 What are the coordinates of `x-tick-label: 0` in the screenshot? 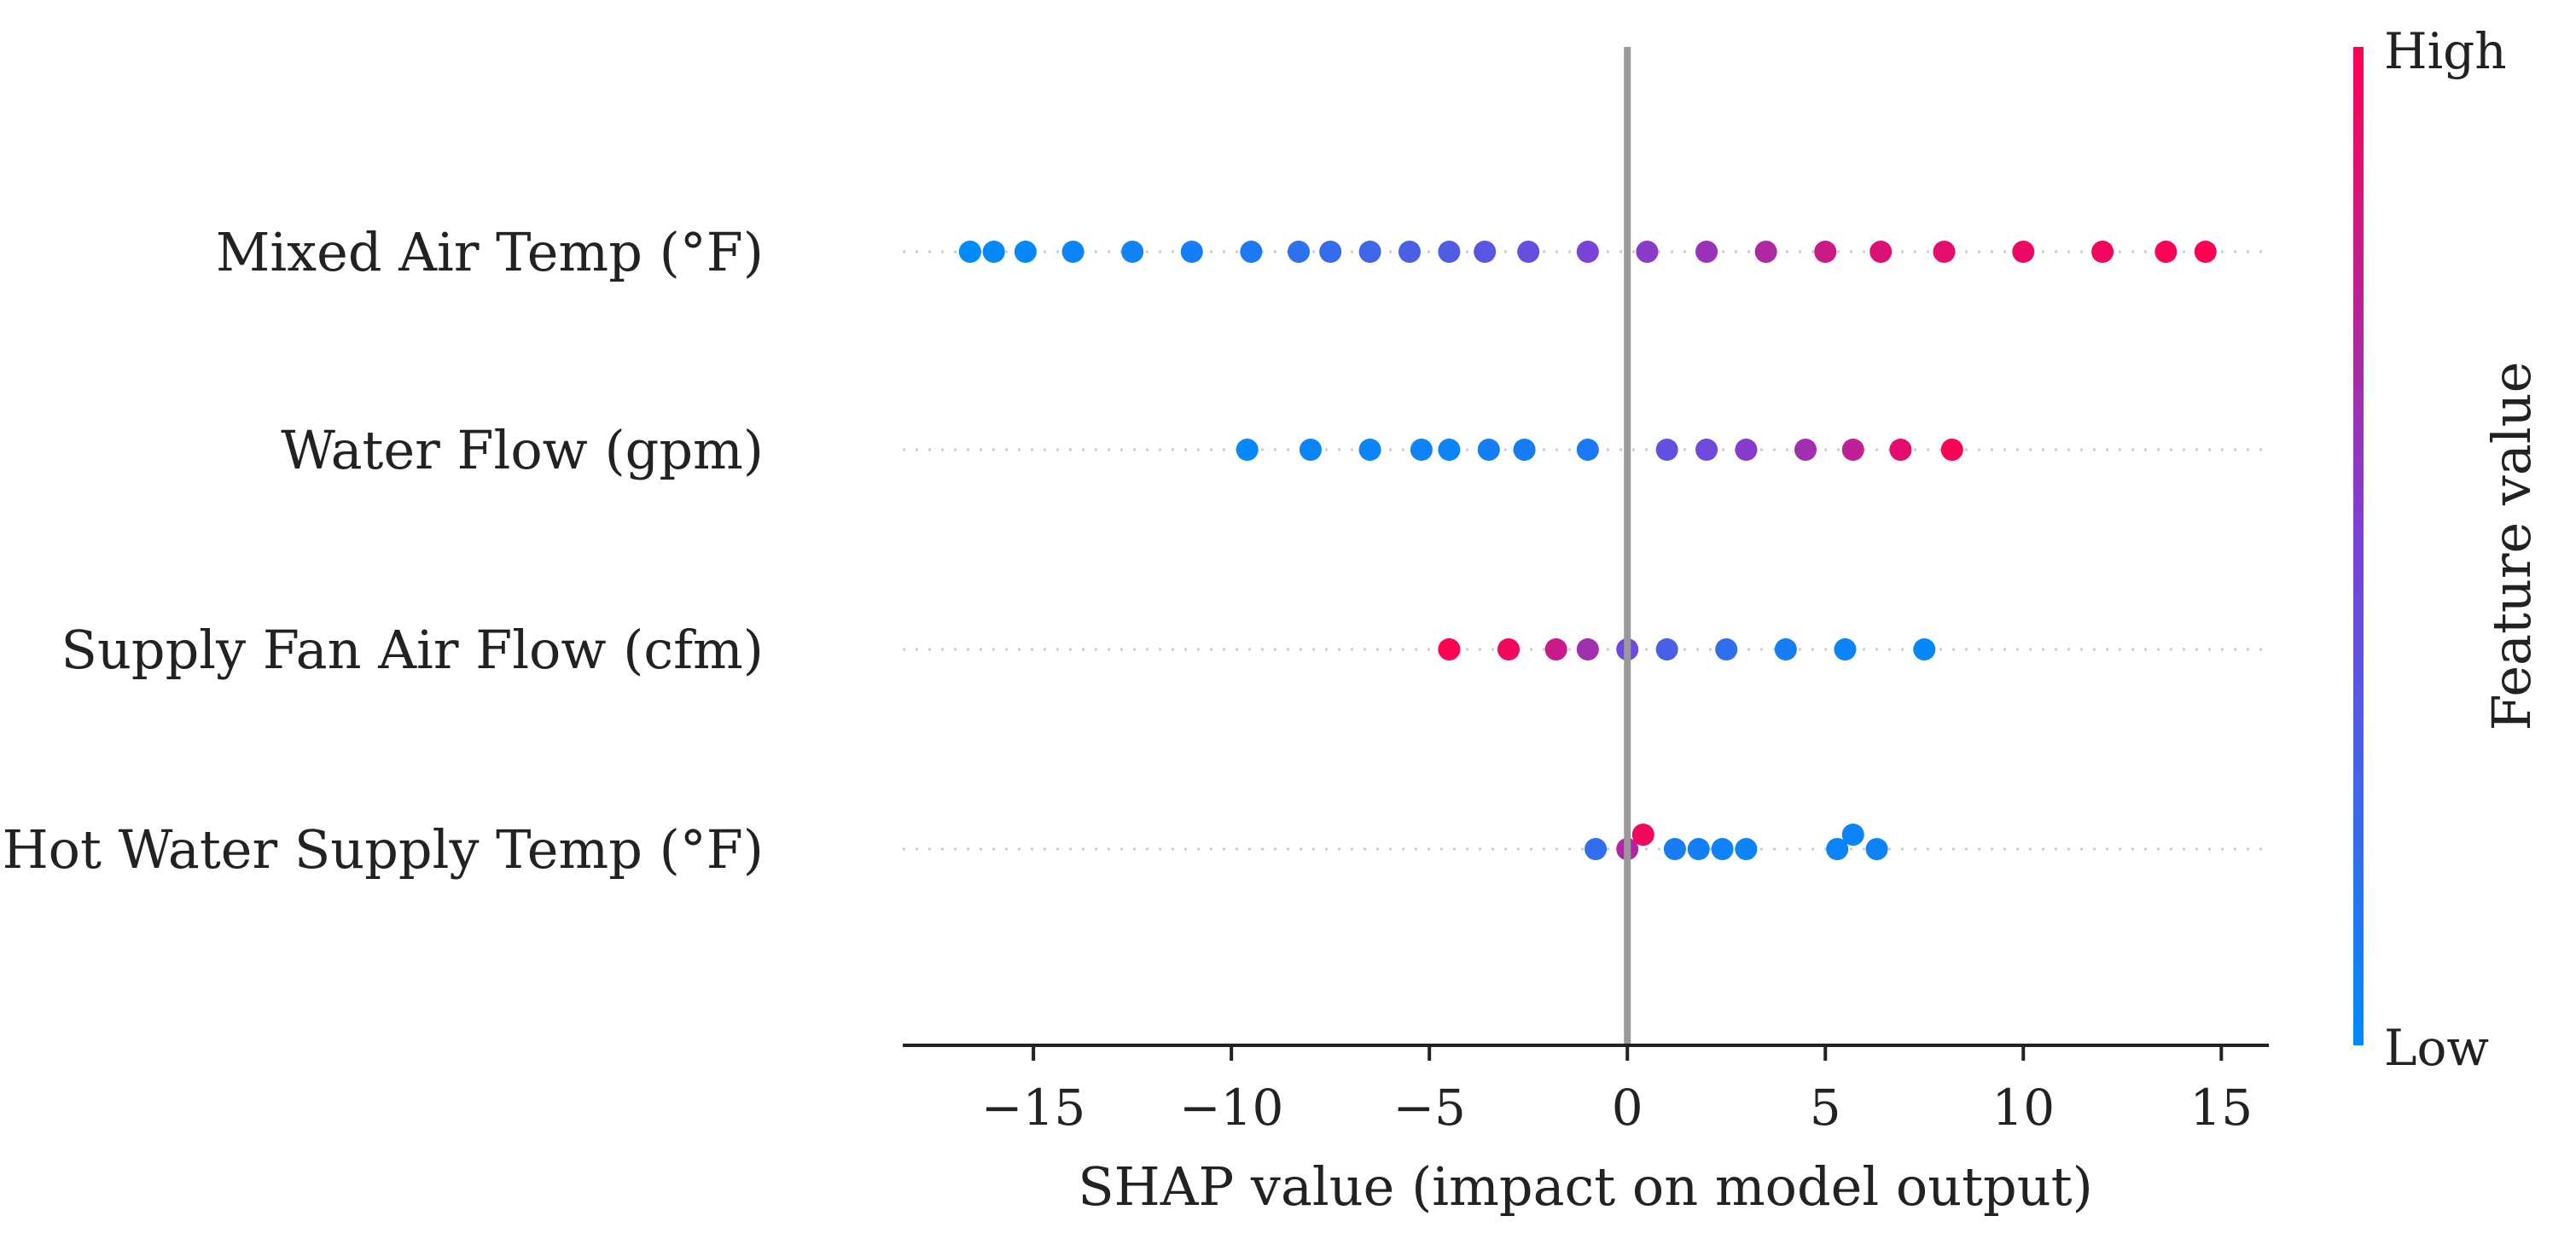 It's located at (1627, 1108).